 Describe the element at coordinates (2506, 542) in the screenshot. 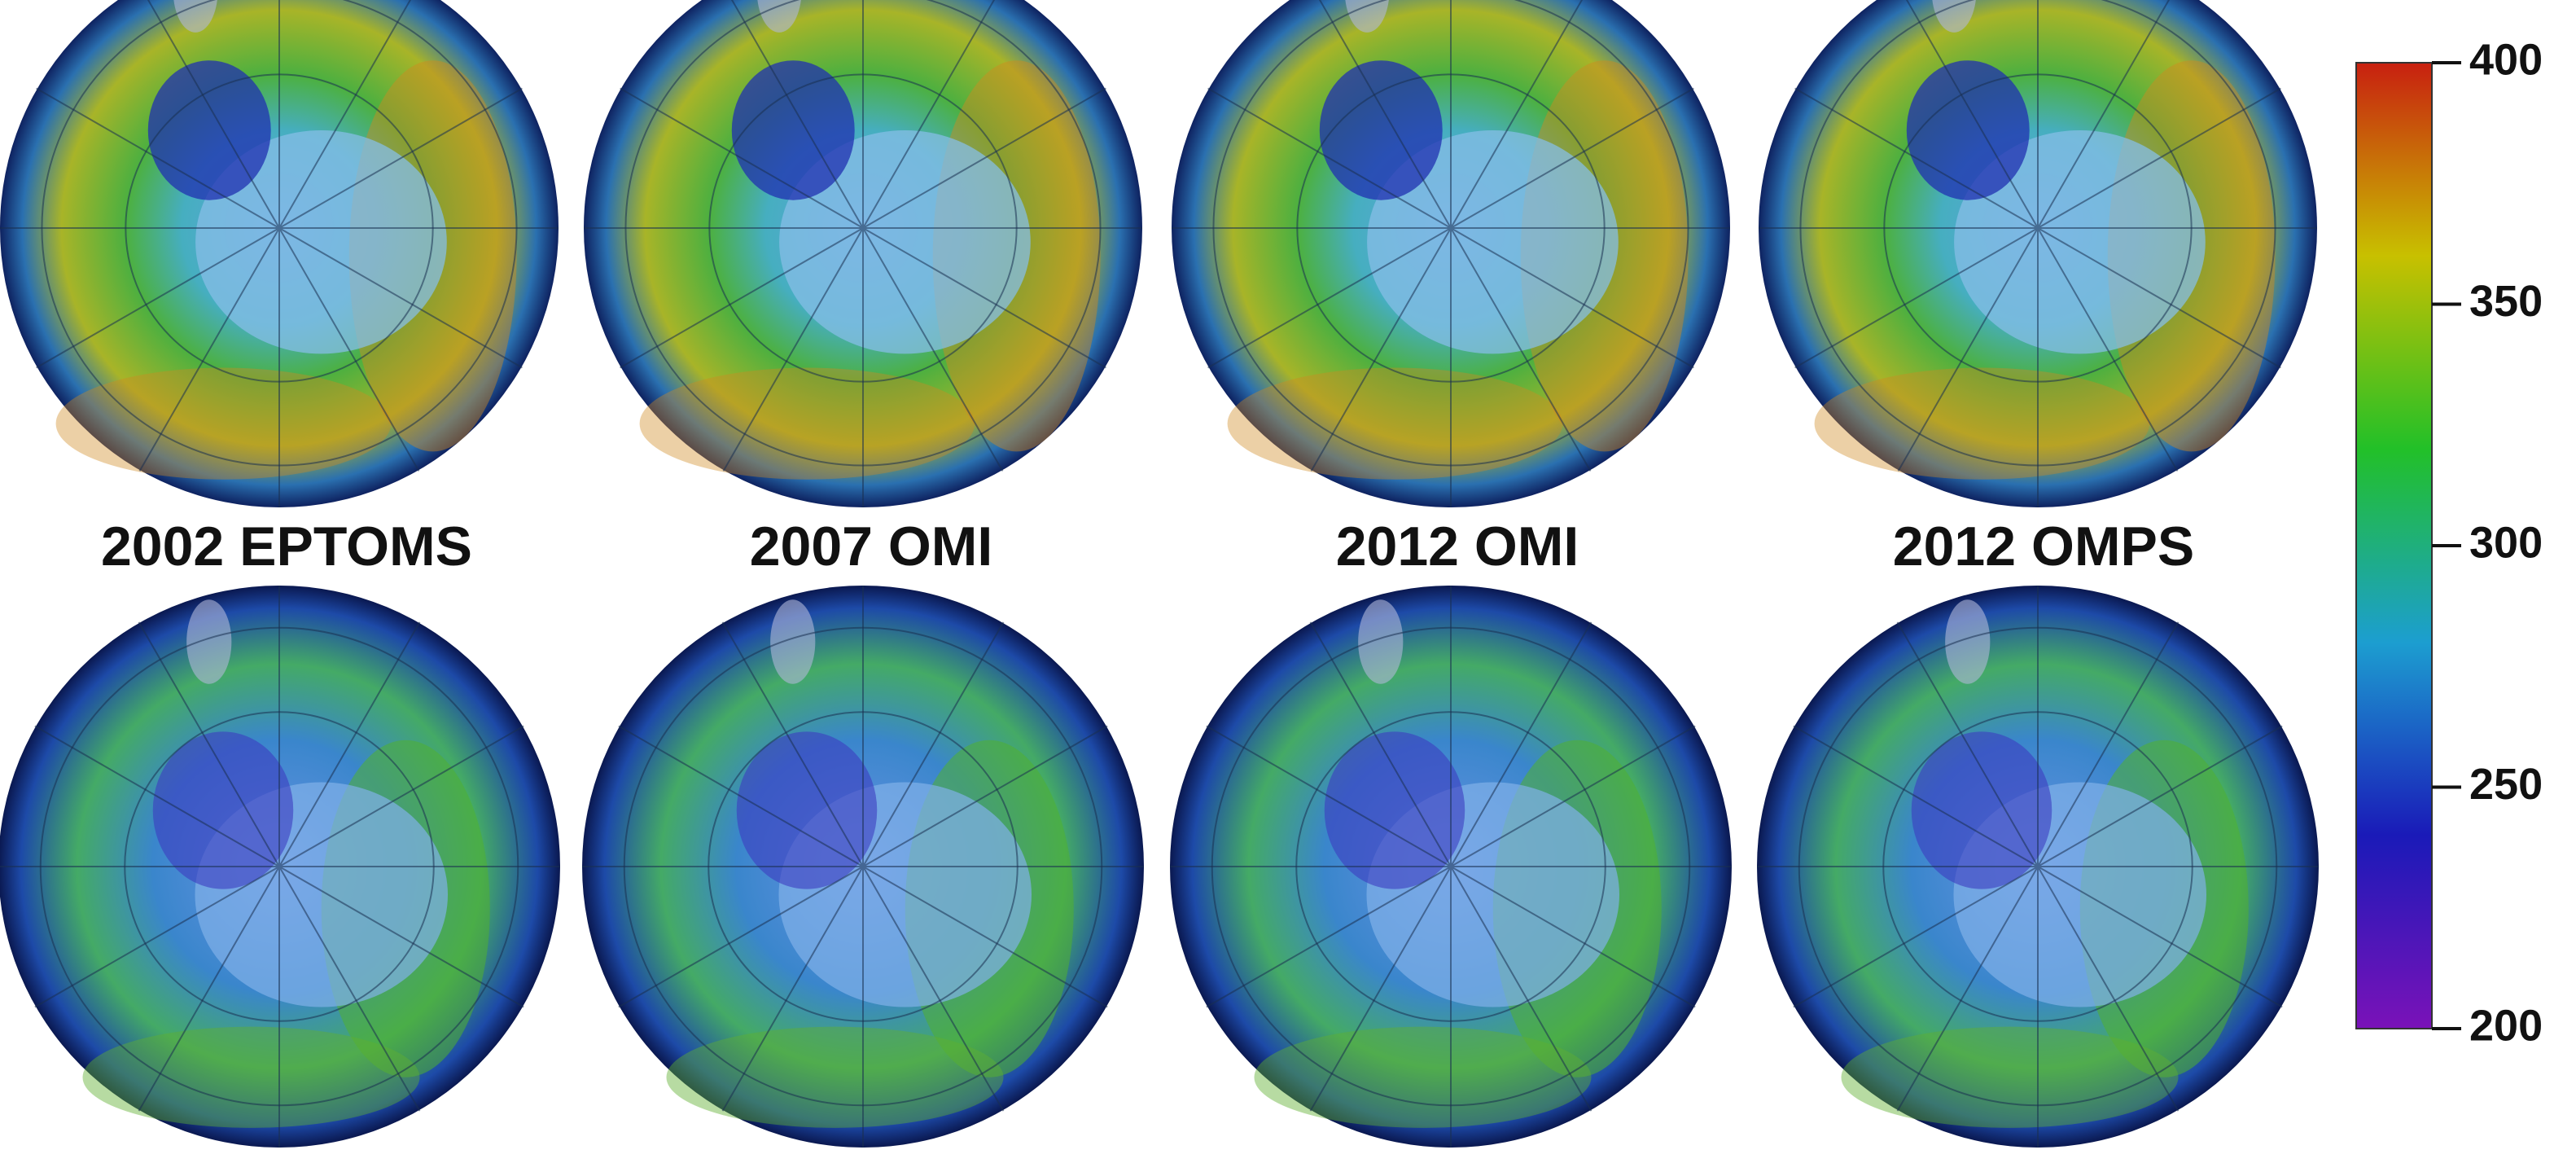

I see `tick-label: 300` at that location.